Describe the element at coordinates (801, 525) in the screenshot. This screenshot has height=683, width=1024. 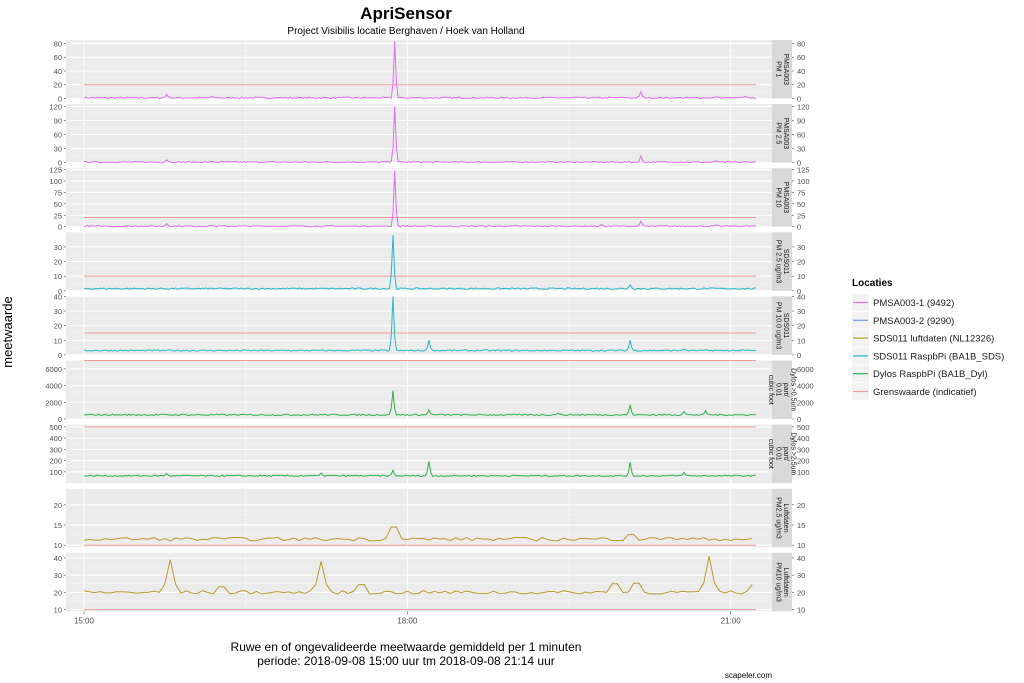
I see `y-tick-label-right: 15` at that location.